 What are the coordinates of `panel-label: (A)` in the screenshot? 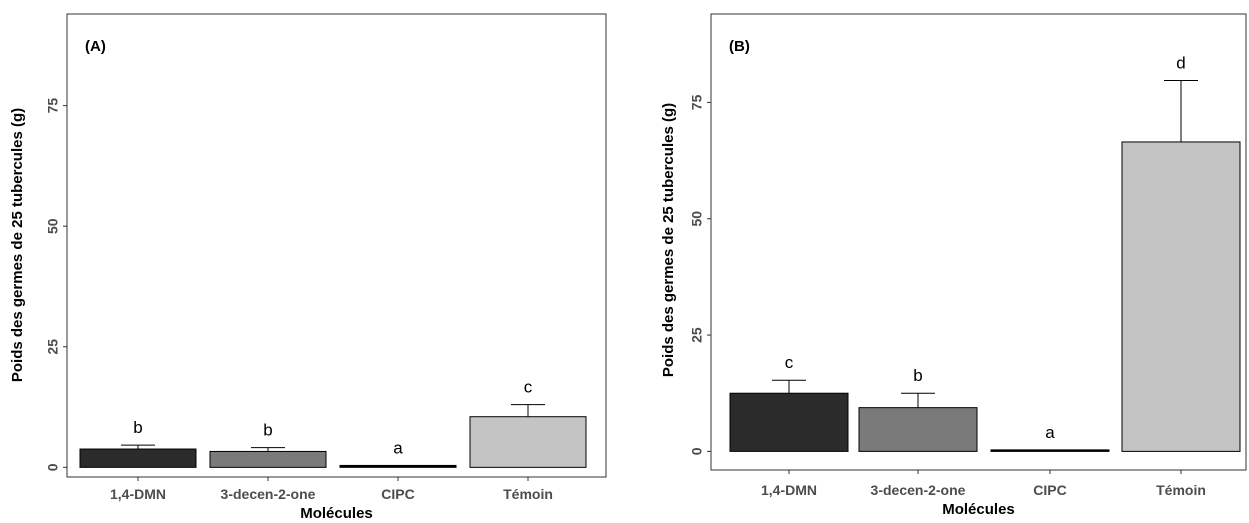 It's located at (95, 46).